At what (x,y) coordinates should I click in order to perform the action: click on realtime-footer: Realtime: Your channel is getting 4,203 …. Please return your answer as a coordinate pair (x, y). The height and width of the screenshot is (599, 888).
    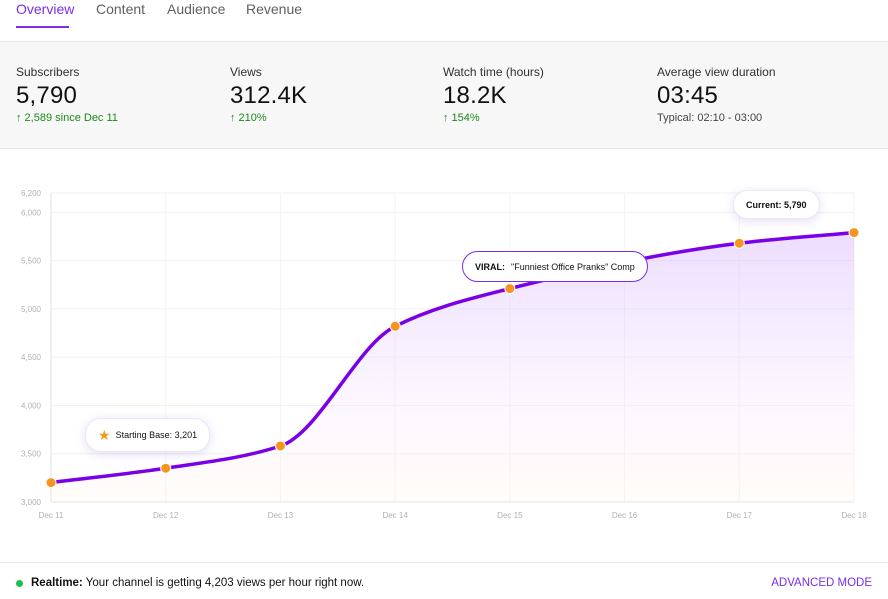
    Looking at the image, I should click on (444, 580).